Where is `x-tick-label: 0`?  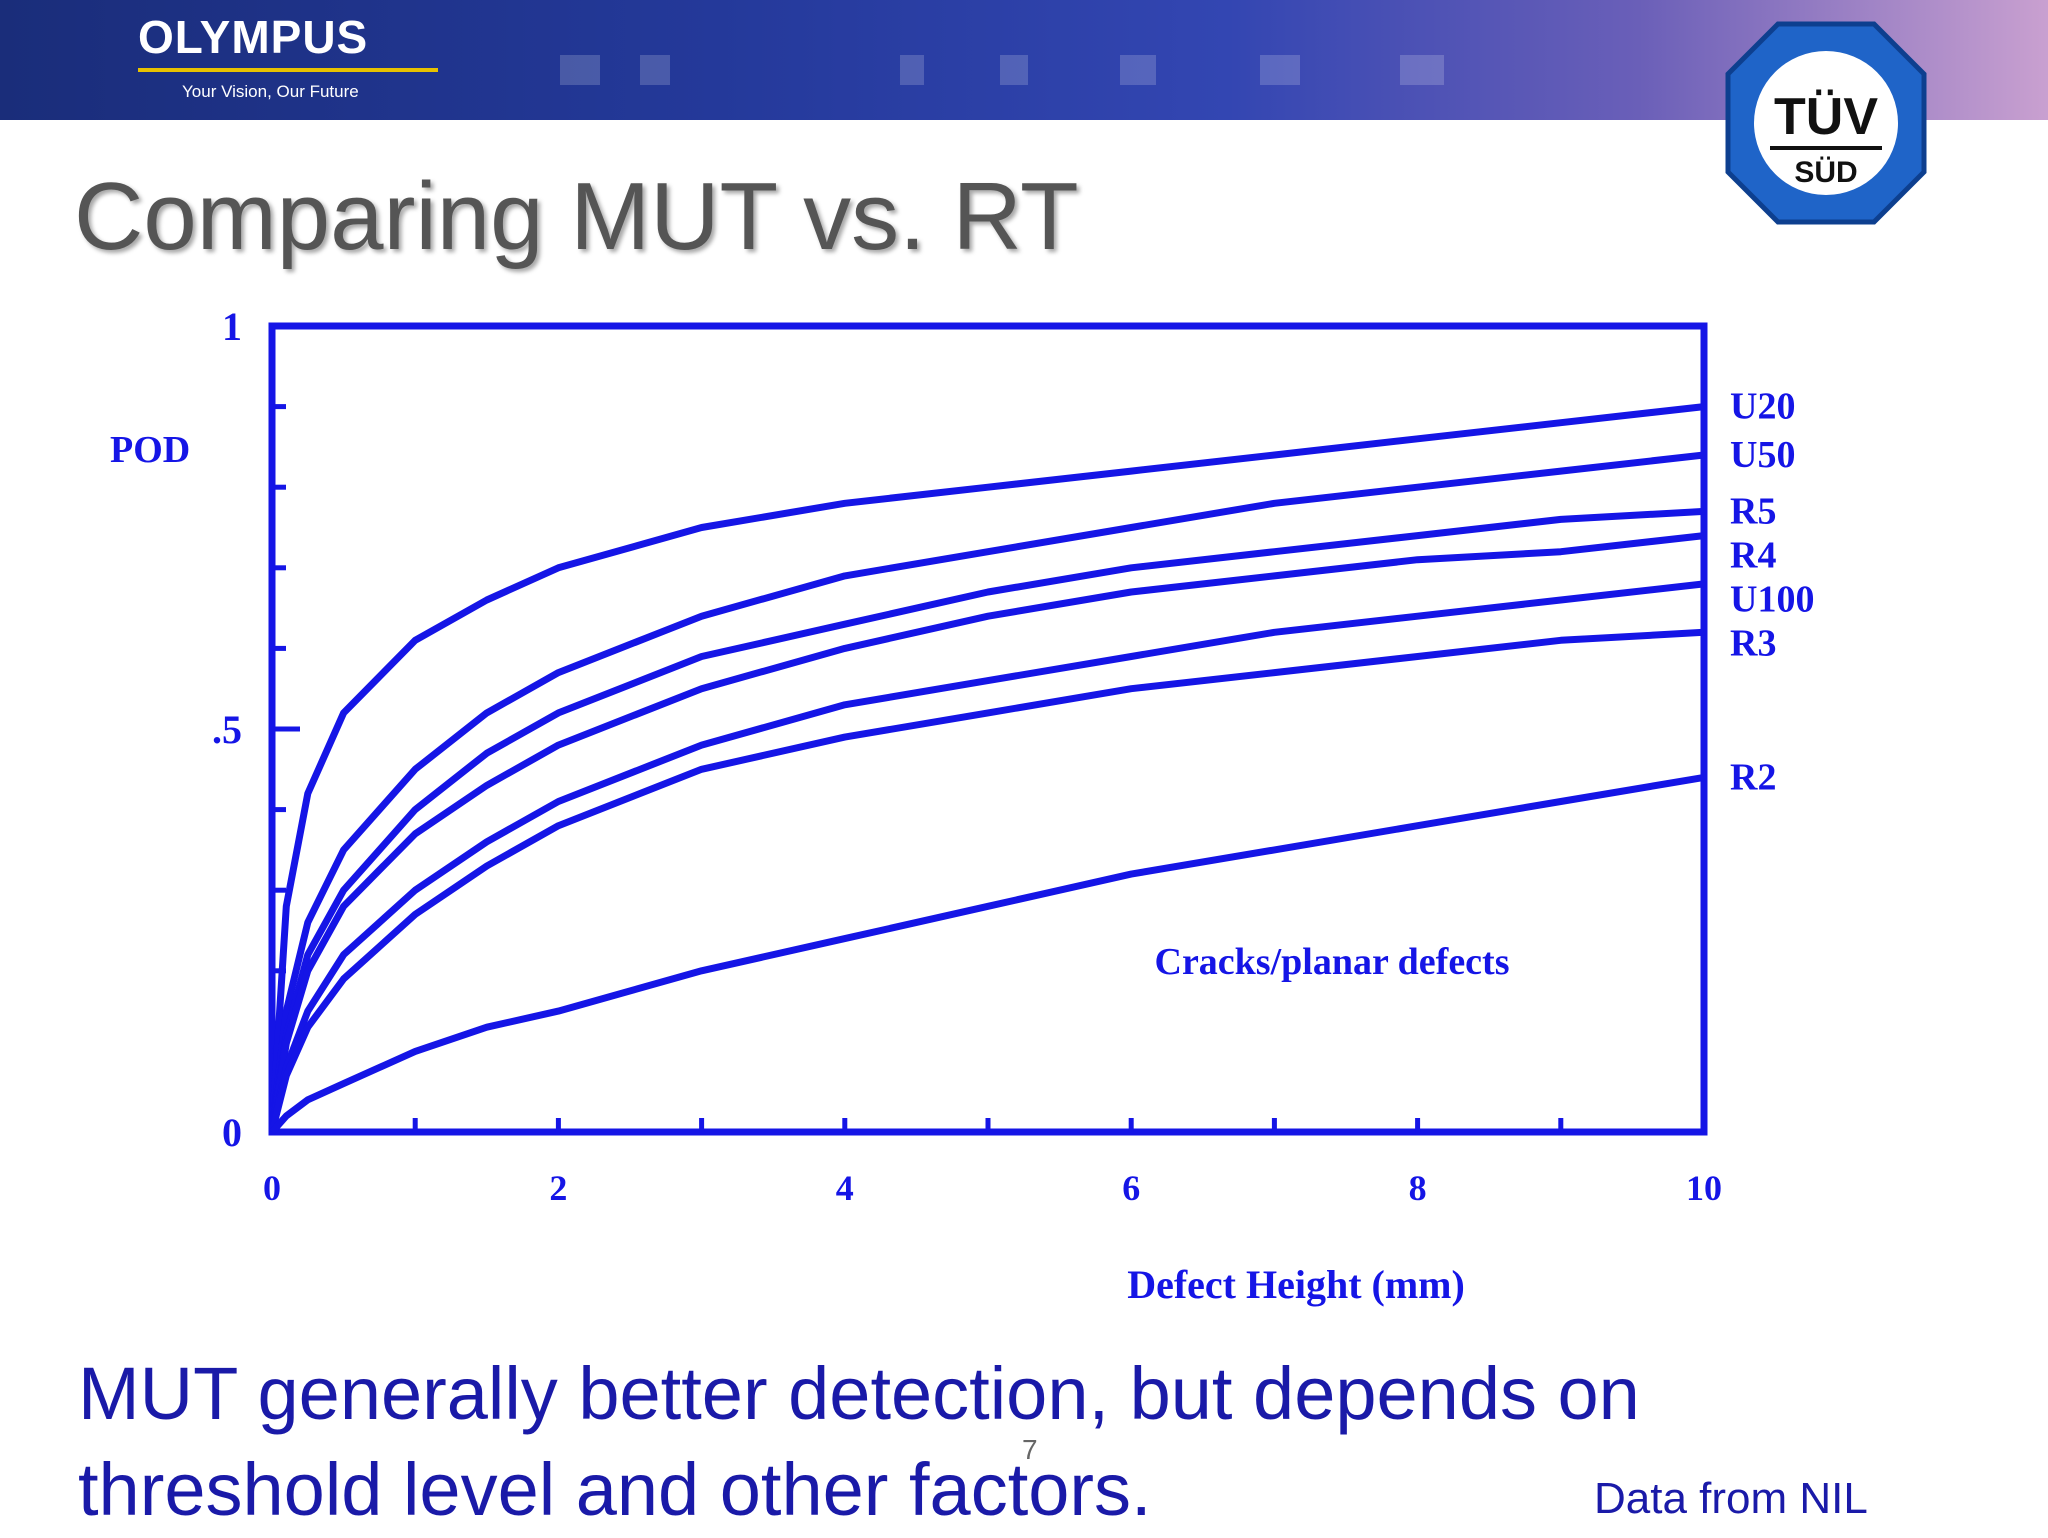 x-tick-label: 0 is located at coordinates (272, 1188).